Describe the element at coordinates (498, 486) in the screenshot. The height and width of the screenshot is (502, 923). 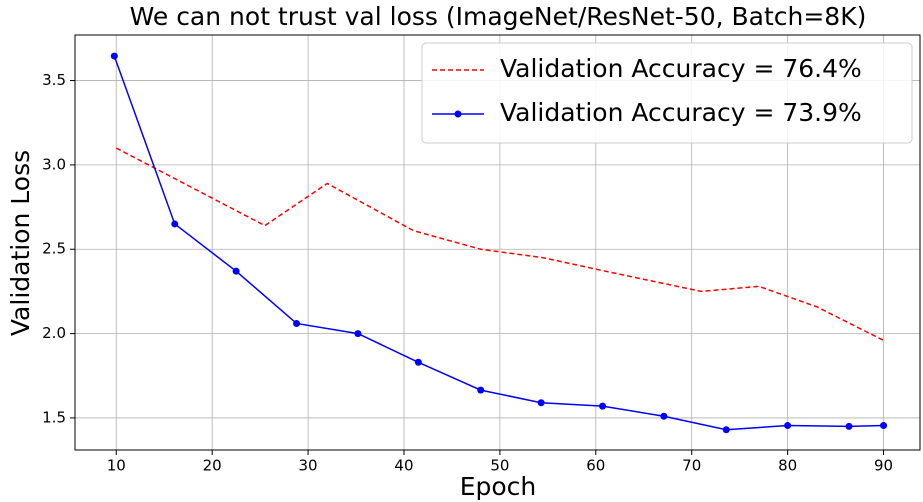
I see `x-axis-label: Epoch` at that location.